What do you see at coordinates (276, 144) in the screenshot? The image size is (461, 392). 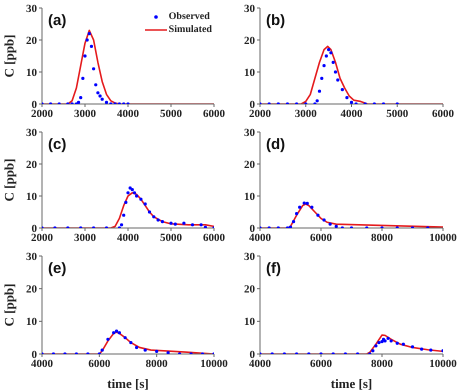 I see `annotation: (d)` at bounding box center [276, 144].